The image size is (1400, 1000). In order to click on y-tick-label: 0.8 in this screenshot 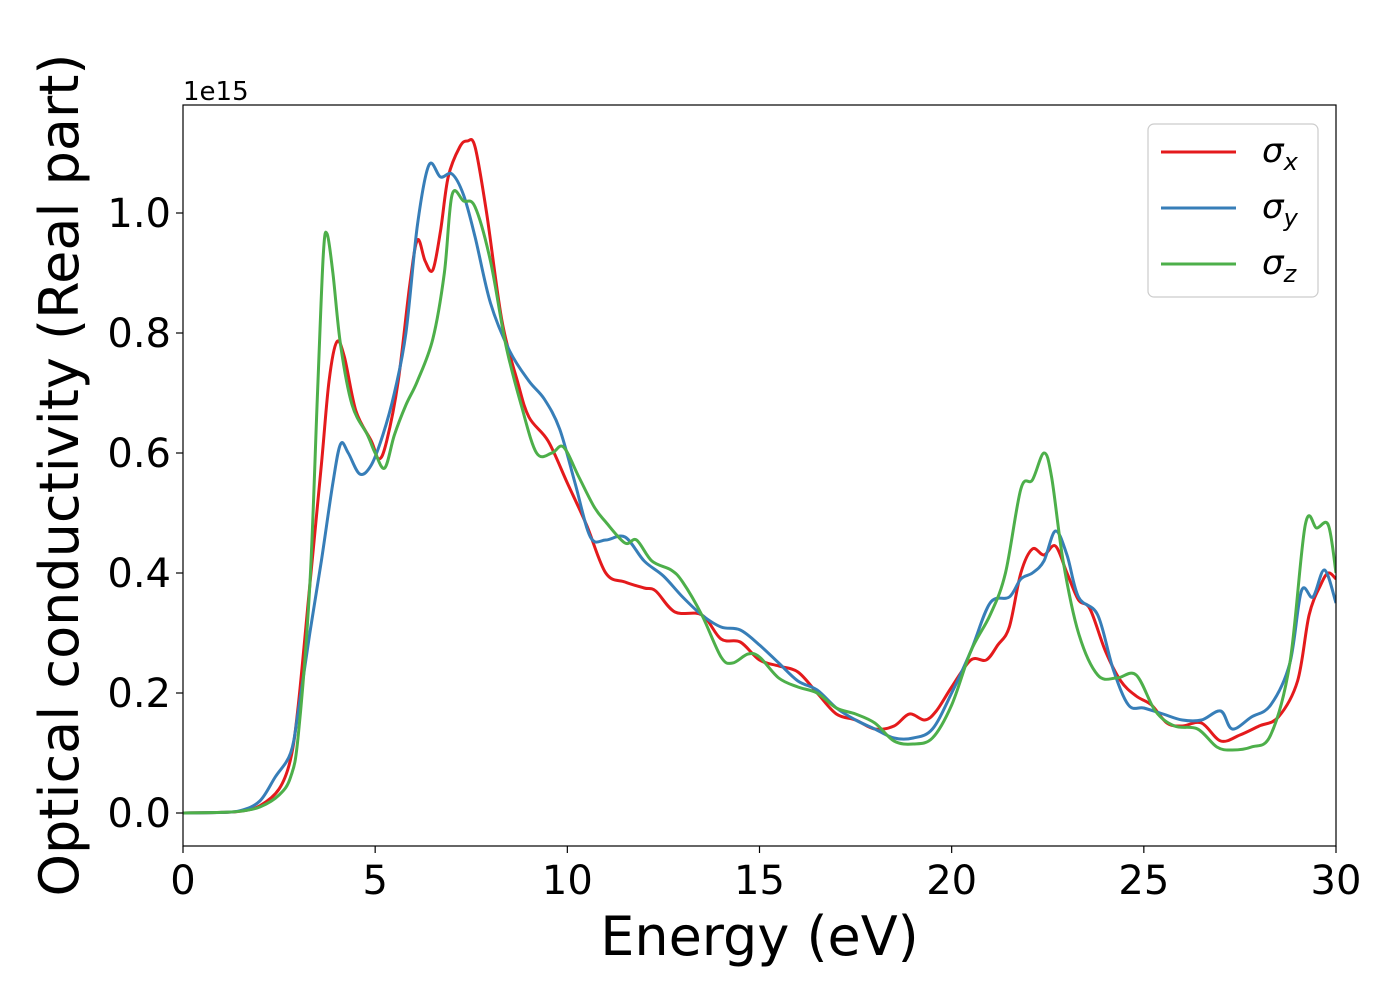, I will do `click(139, 334)`.